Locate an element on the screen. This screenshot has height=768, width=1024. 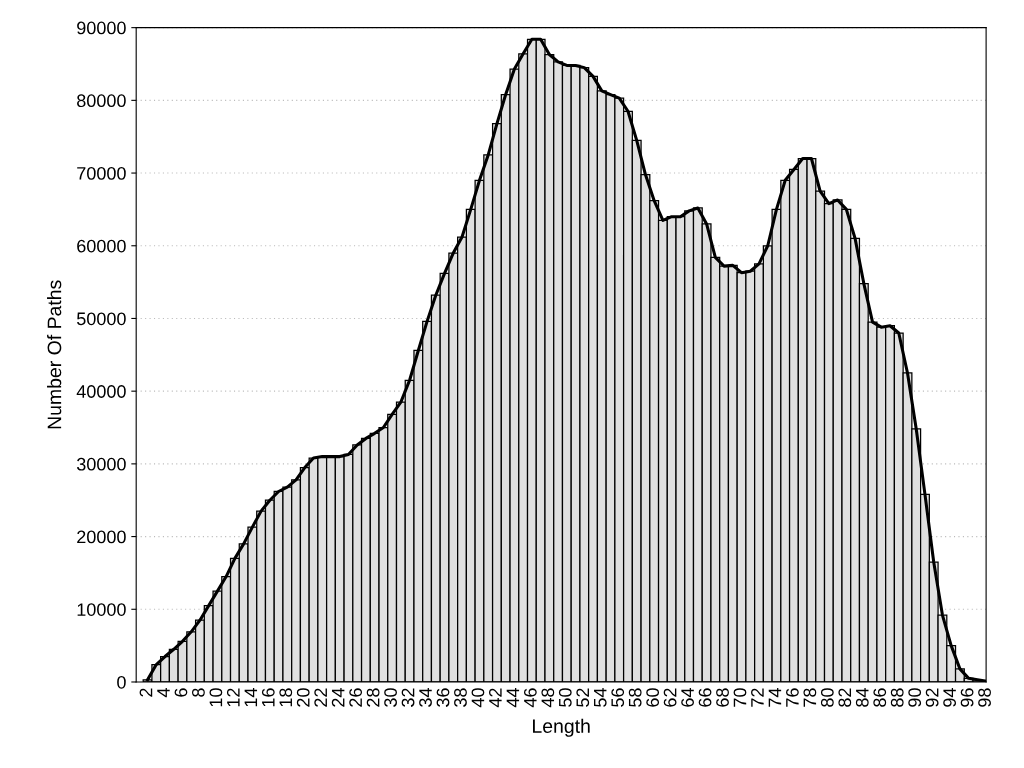
y-tick-label: 60000 is located at coordinates (101, 246).